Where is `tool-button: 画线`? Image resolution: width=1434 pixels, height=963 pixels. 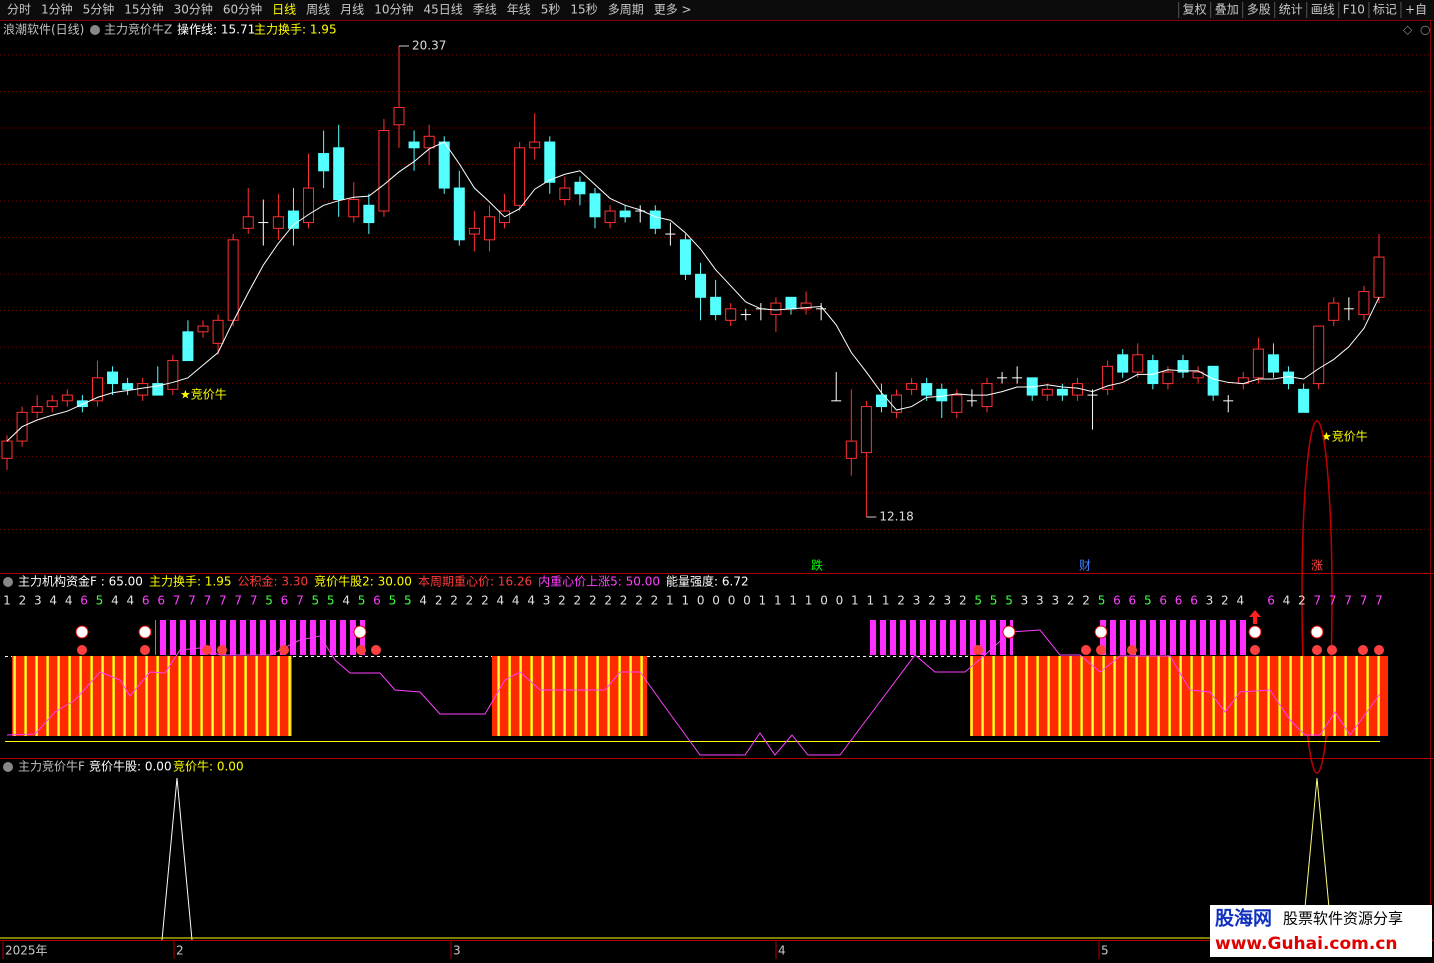 tool-button: 画线 is located at coordinates (1323, 10).